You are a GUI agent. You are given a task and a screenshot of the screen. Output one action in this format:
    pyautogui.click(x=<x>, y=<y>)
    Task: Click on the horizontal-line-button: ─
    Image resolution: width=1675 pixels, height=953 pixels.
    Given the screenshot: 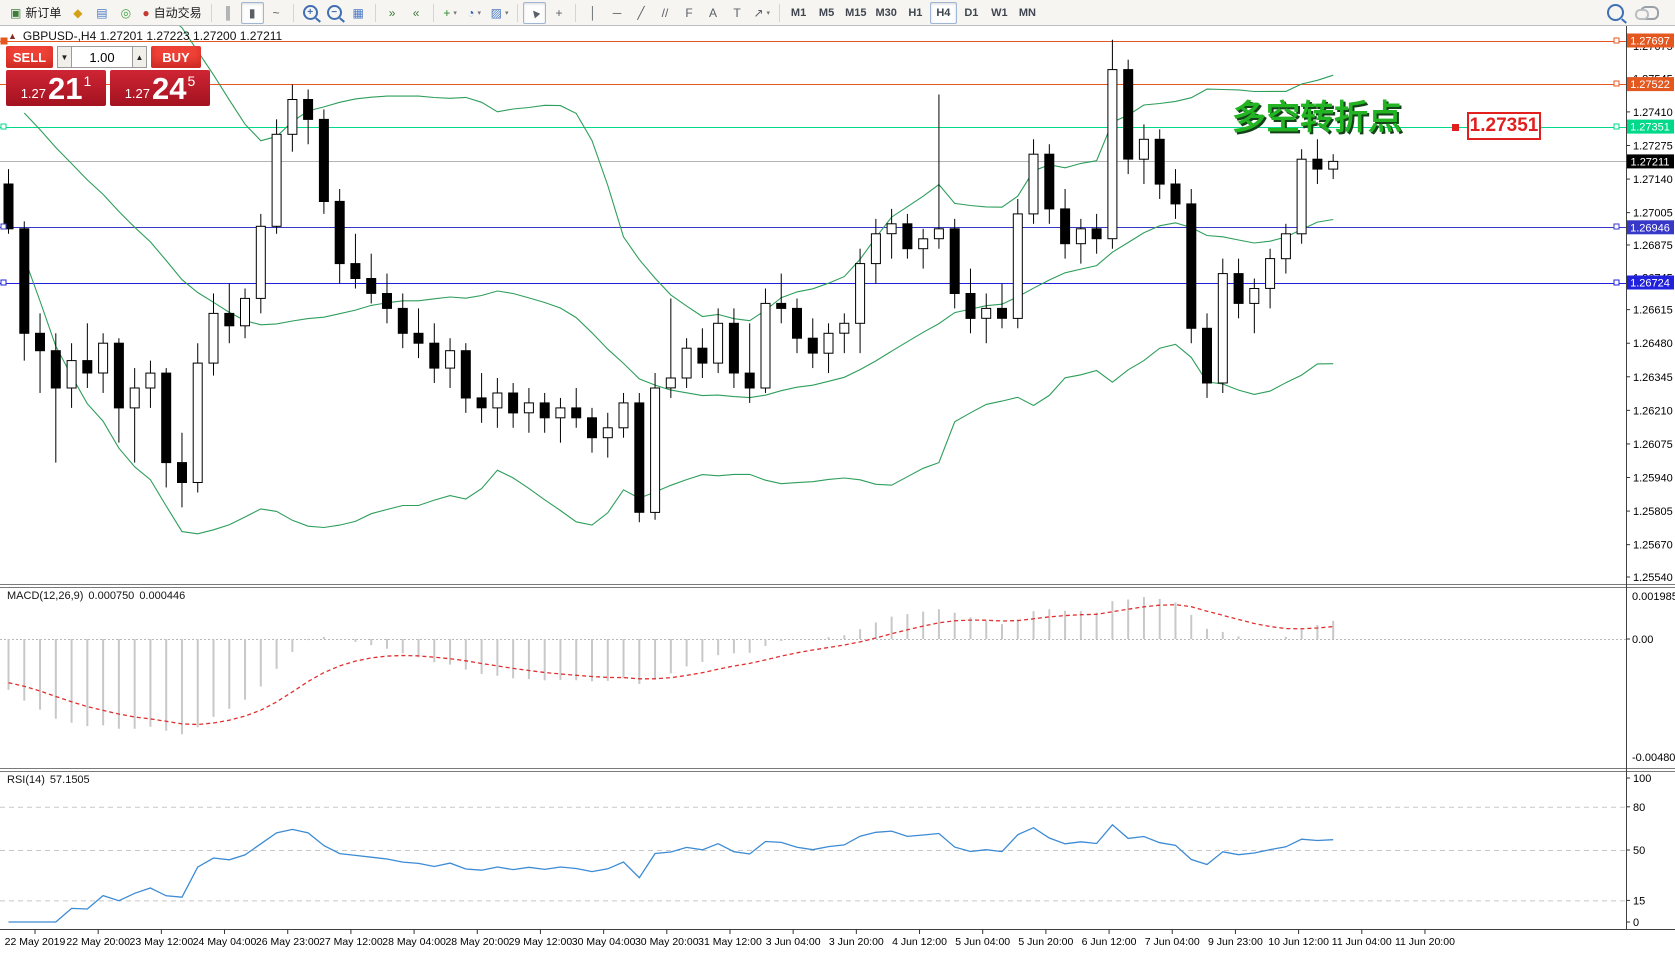 What is the action you would take?
    pyautogui.click(x=616, y=13)
    